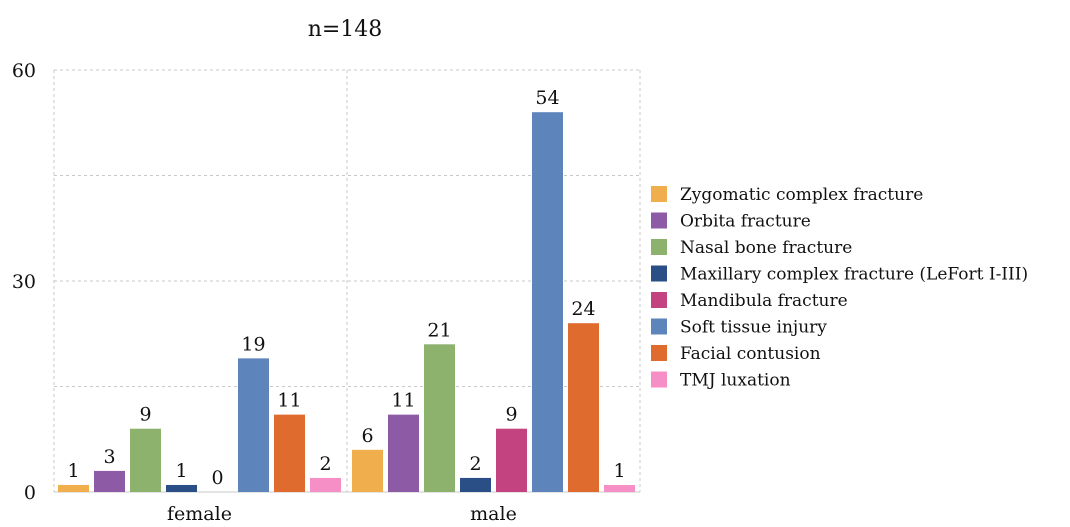 Image resolution: width=1070 pixels, height=527 pixels. I want to click on bar-value-label: 0, so click(217, 478).